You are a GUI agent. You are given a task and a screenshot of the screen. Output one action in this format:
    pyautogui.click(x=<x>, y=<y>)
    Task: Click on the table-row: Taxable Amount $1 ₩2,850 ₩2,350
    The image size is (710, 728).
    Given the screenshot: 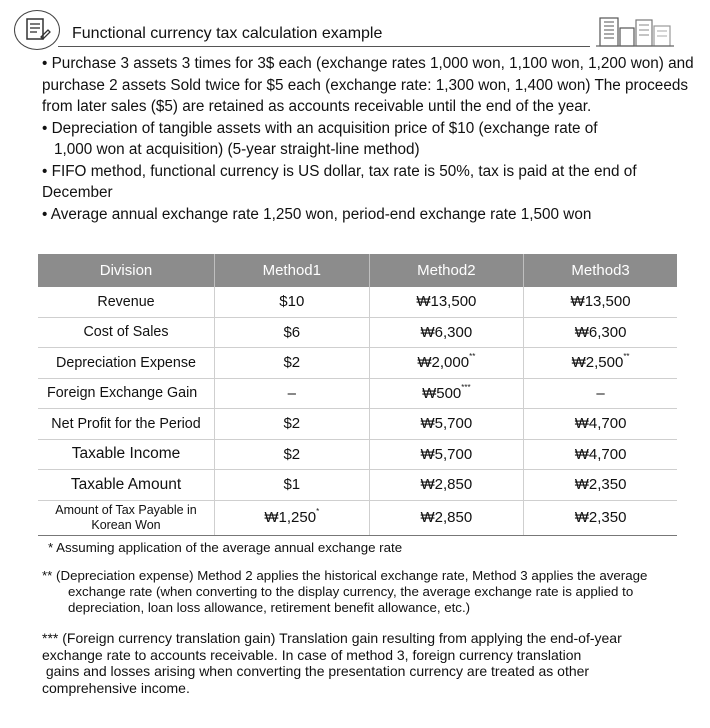 What is the action you would take?
    pyautogui.click(x=357, y=485)
    